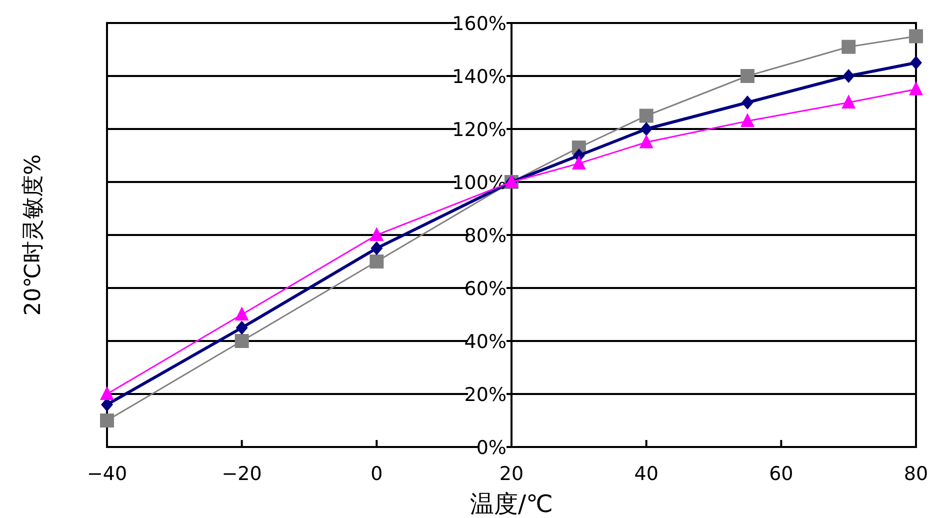 Image resolution: width=939 pixels, height=518 pixels. Describe the element at coordinates (479, 130) in the screenshot. I see `y-tick-label: 120%` at that location.